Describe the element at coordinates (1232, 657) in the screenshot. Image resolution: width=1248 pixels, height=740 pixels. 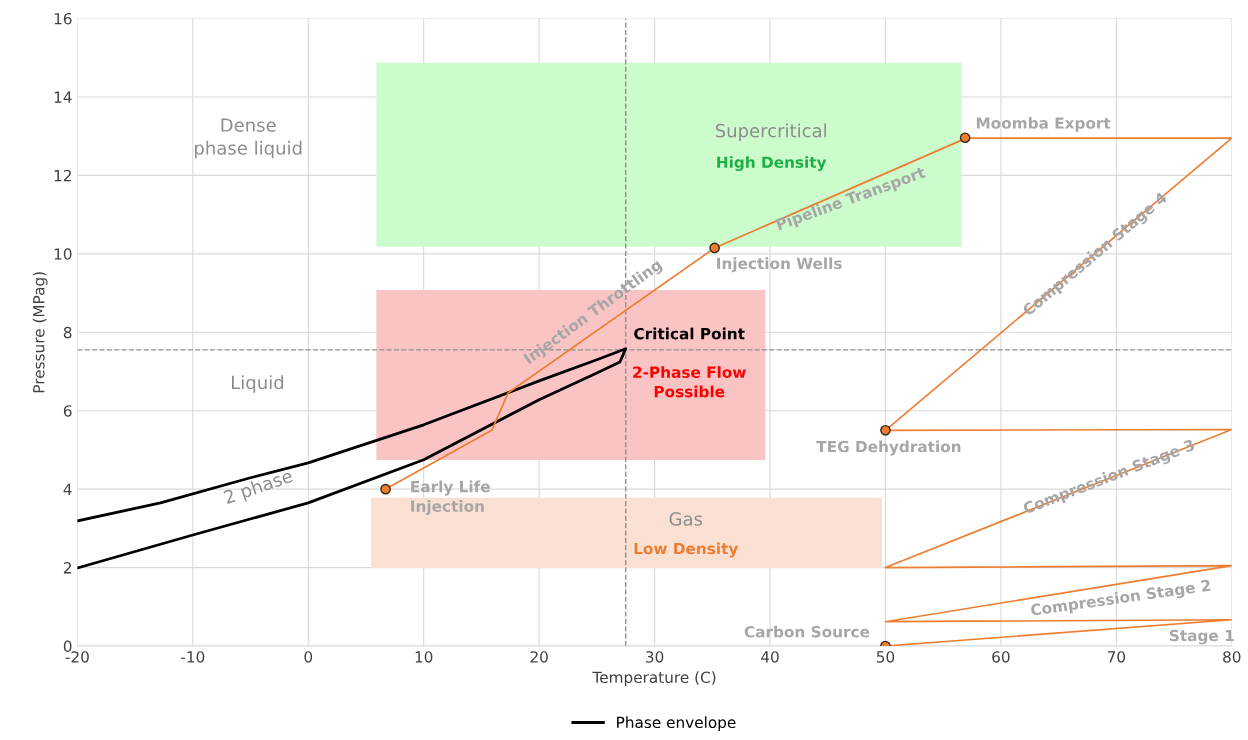
I see `x-tick-label: 80` at that location.